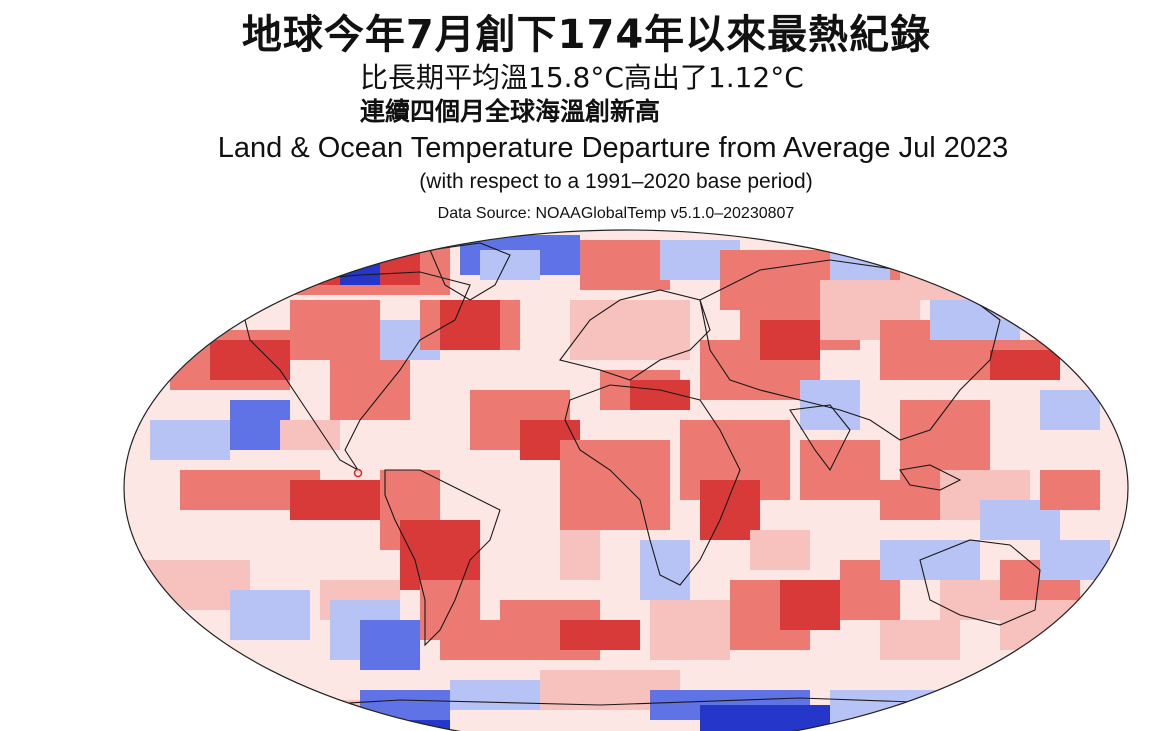 This screenshot has width=1173, height=731. I want to click on subheadline-ocean-record: 連續四個月全球海溫創新高, so click(510, 111).